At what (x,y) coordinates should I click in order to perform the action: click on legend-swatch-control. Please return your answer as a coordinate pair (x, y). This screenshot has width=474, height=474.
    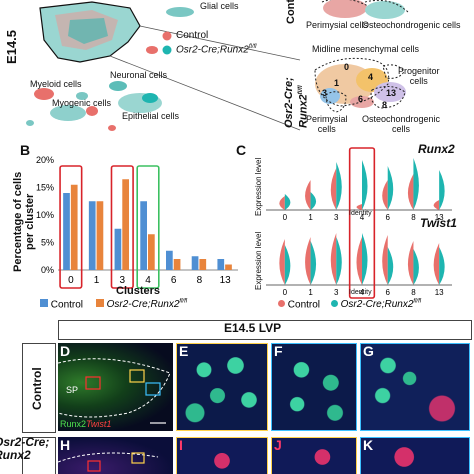
    Looking at the image, I should click on (44, 303).